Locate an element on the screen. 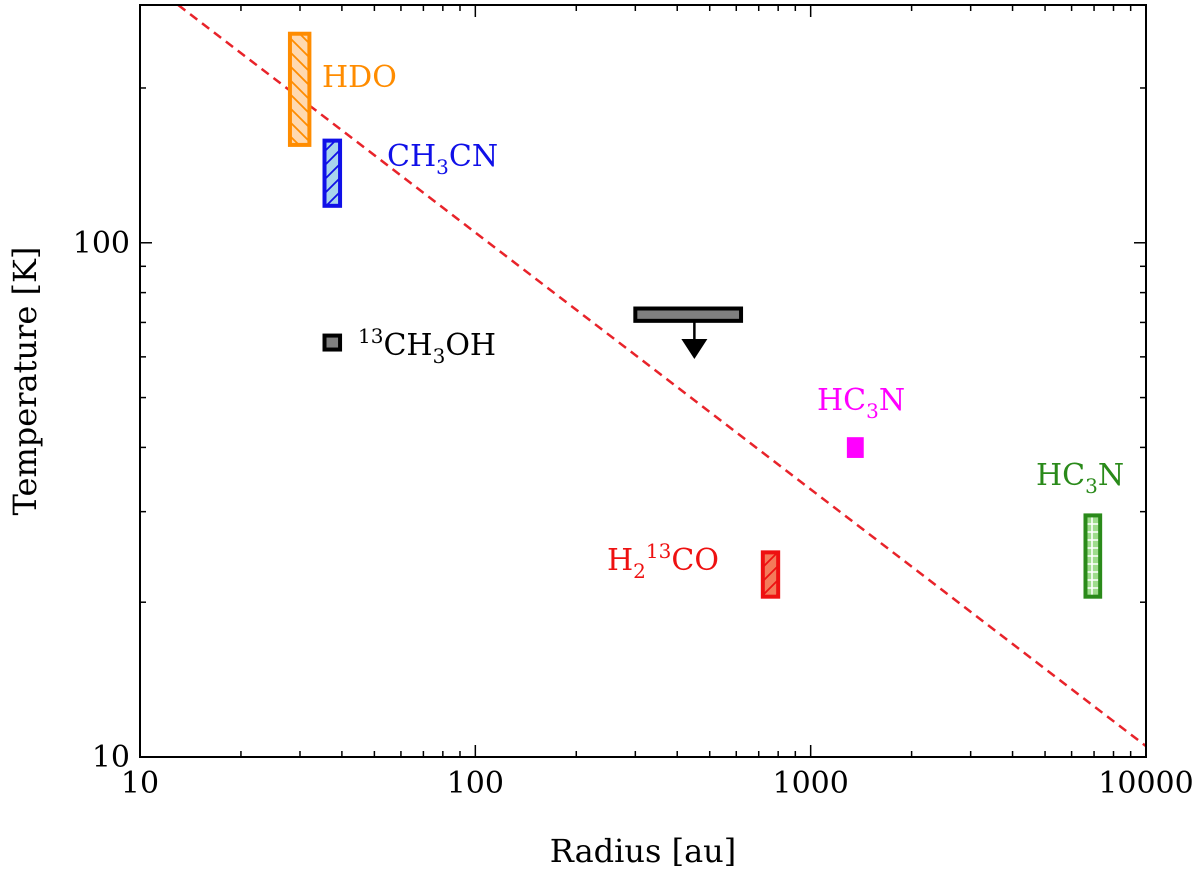 This screenshot has height=874, width=1200. data-box-13ch3oh is located at coordinates (332, 342).